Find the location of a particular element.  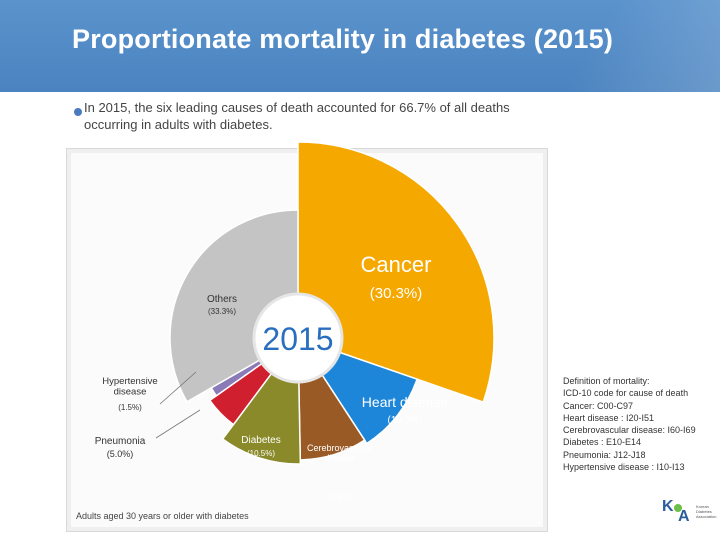

definition-line: Hypertensive disease : I10-I13 is located at coordinates (624, 467).